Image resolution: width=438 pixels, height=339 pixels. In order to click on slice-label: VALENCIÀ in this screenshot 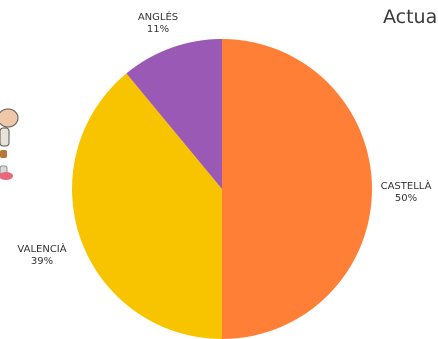, I will do `click(41, 248)`.